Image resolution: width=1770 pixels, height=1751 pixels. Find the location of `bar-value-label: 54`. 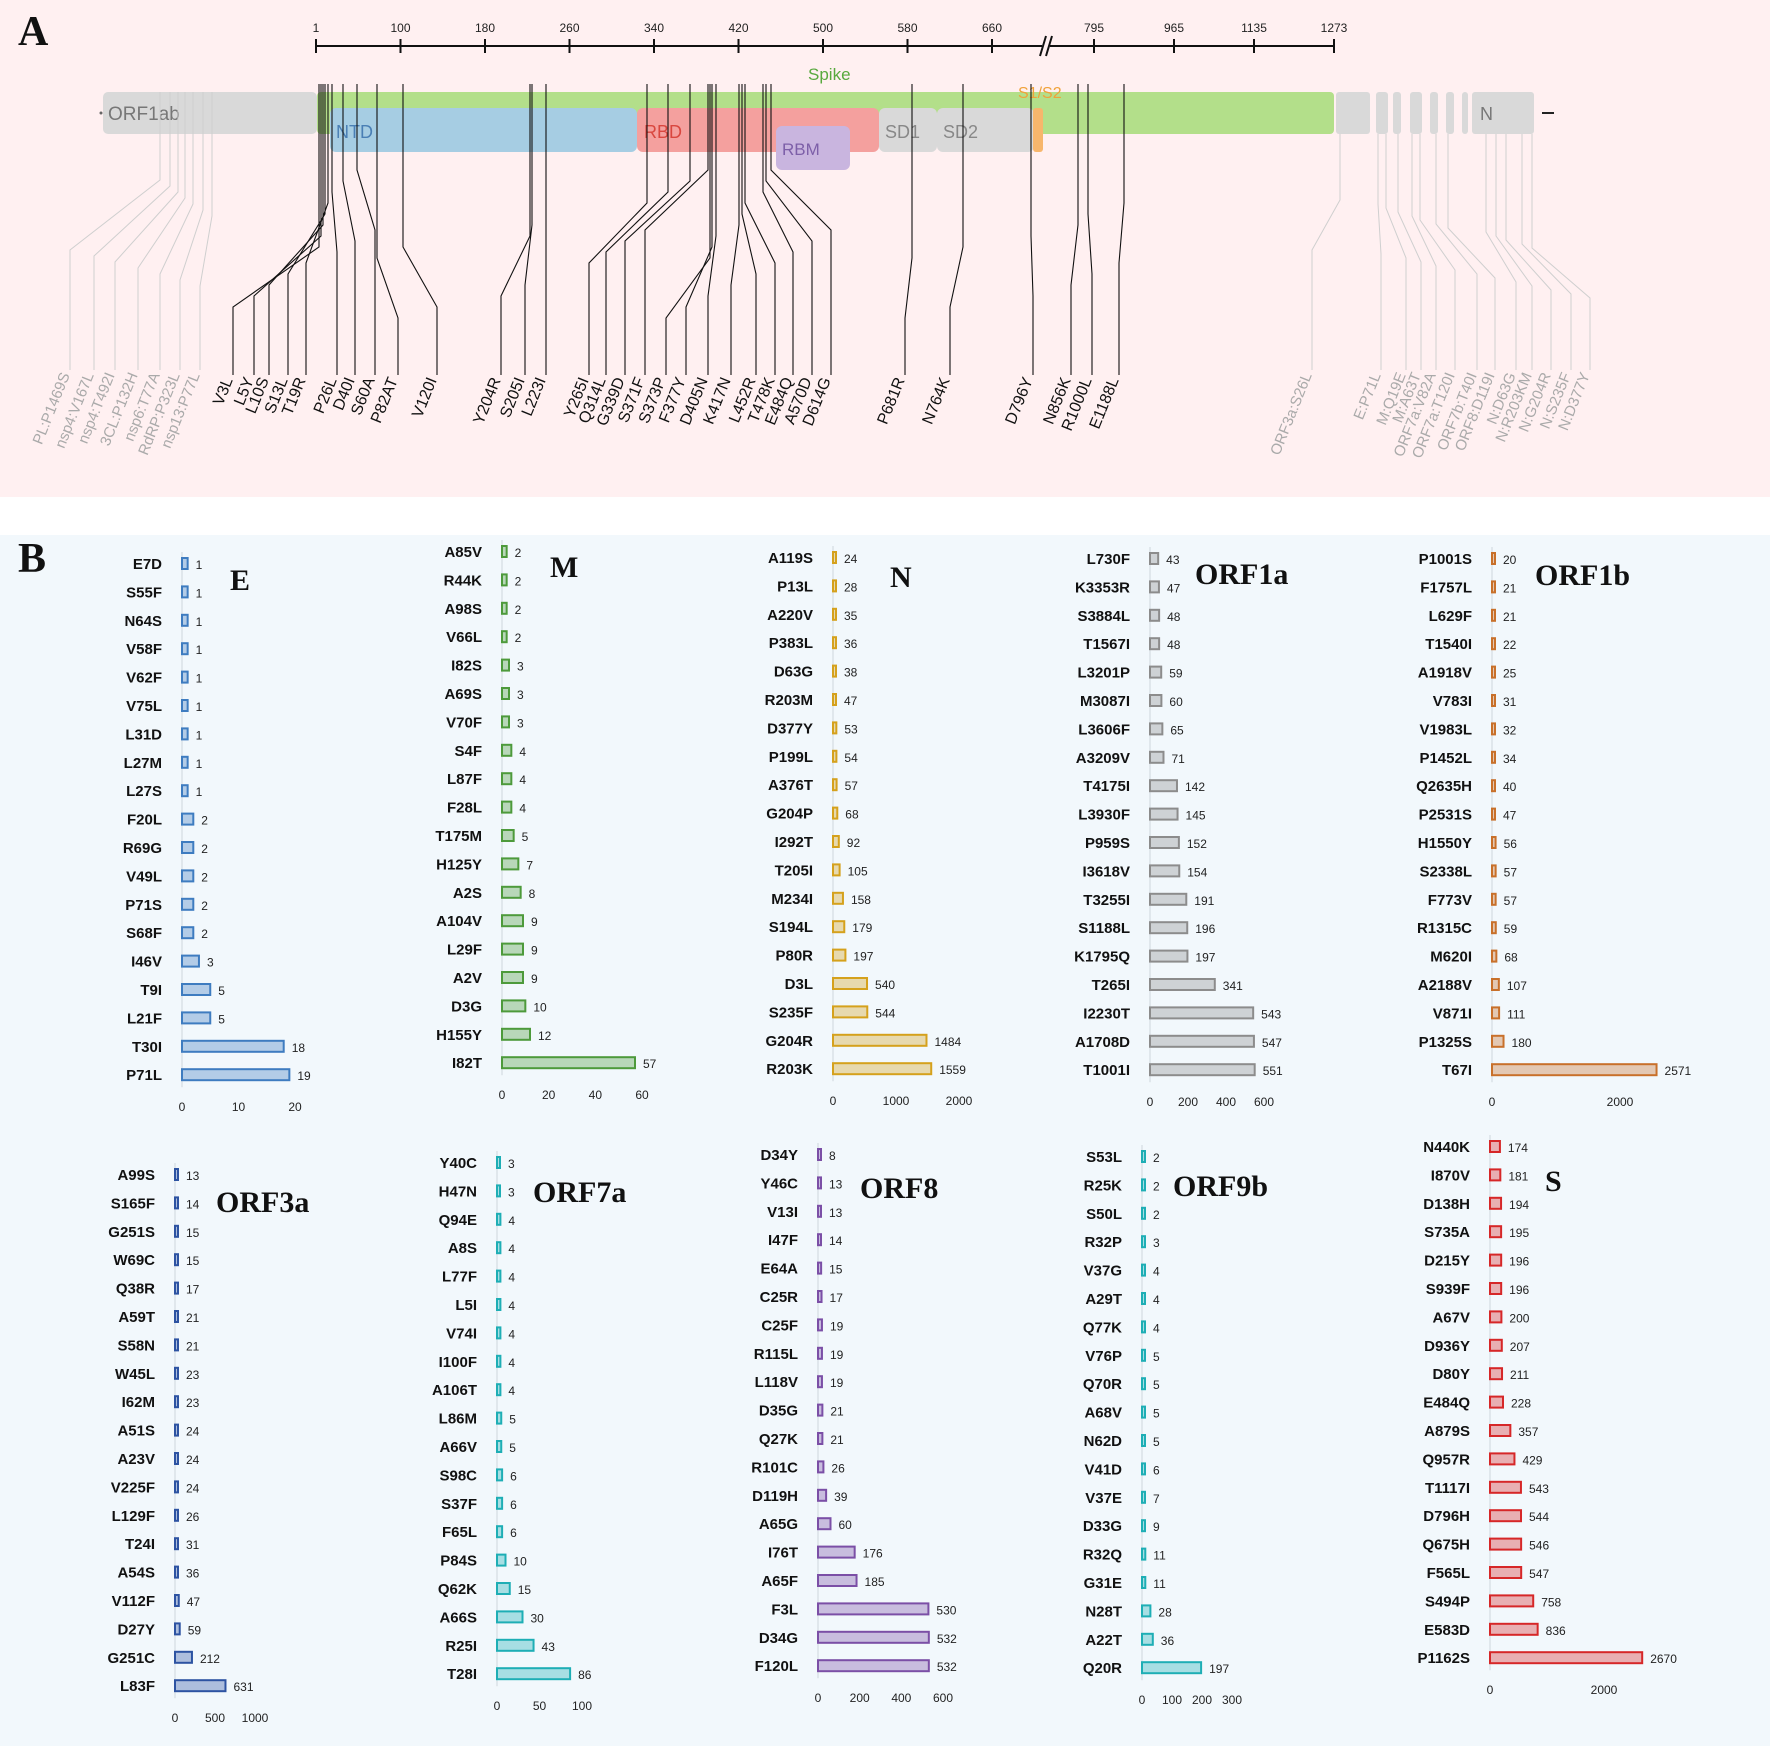

bar-value-label: 54 is located at coordinates (851, 758).